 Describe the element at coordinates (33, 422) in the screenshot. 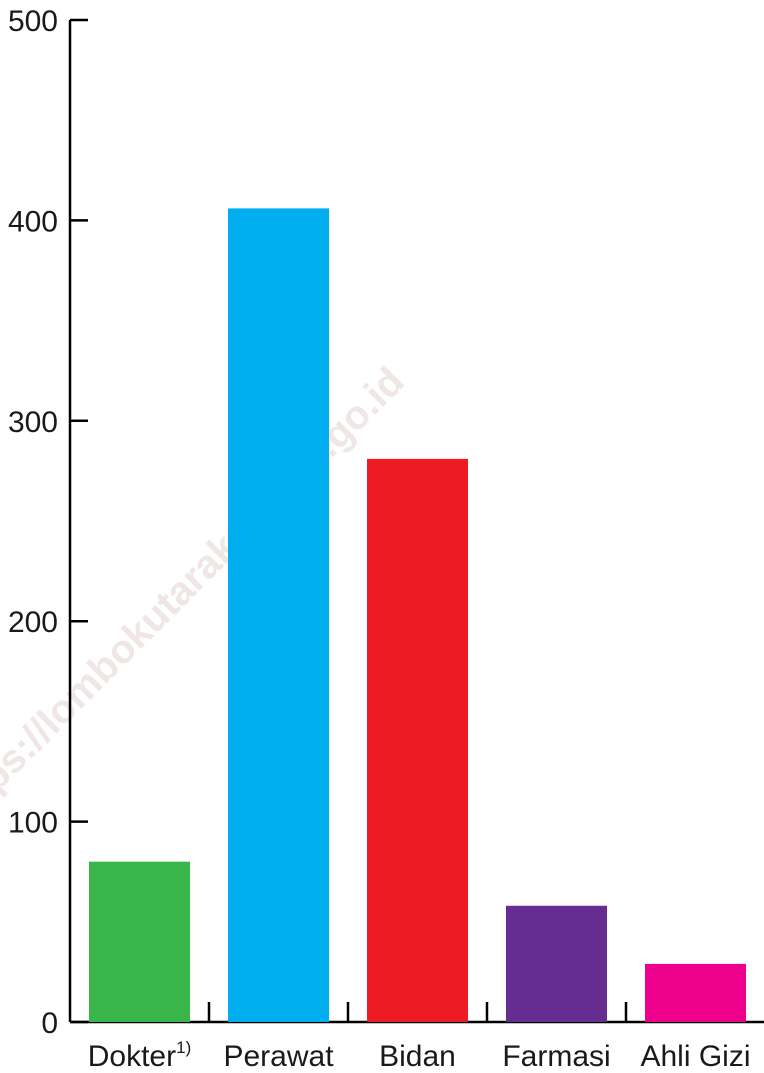

I see `y-tick-label: 300` at that location.